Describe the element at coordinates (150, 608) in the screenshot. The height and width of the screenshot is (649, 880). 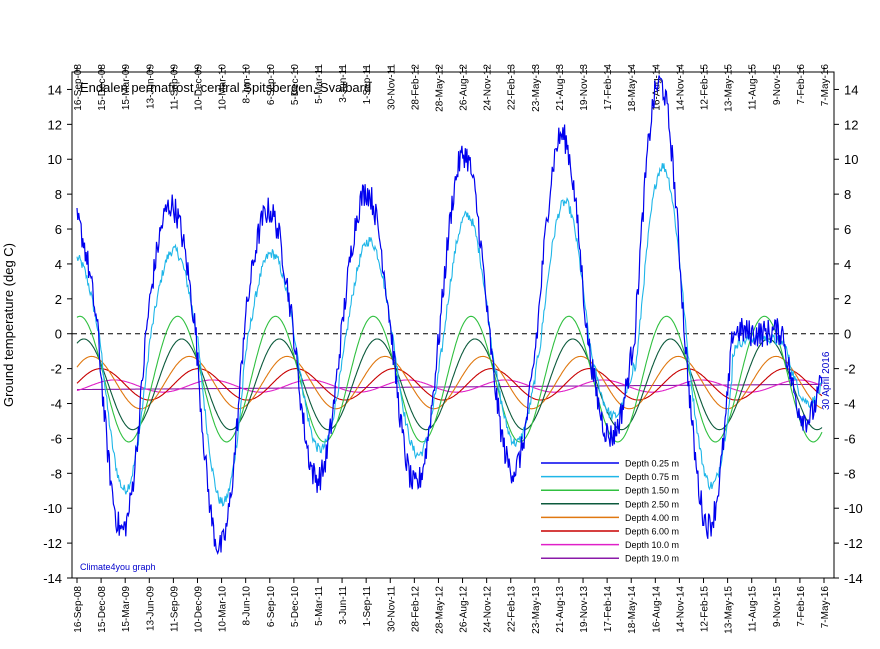
I see `x-tick-label-bottom: 13-Jun-09` at that location.